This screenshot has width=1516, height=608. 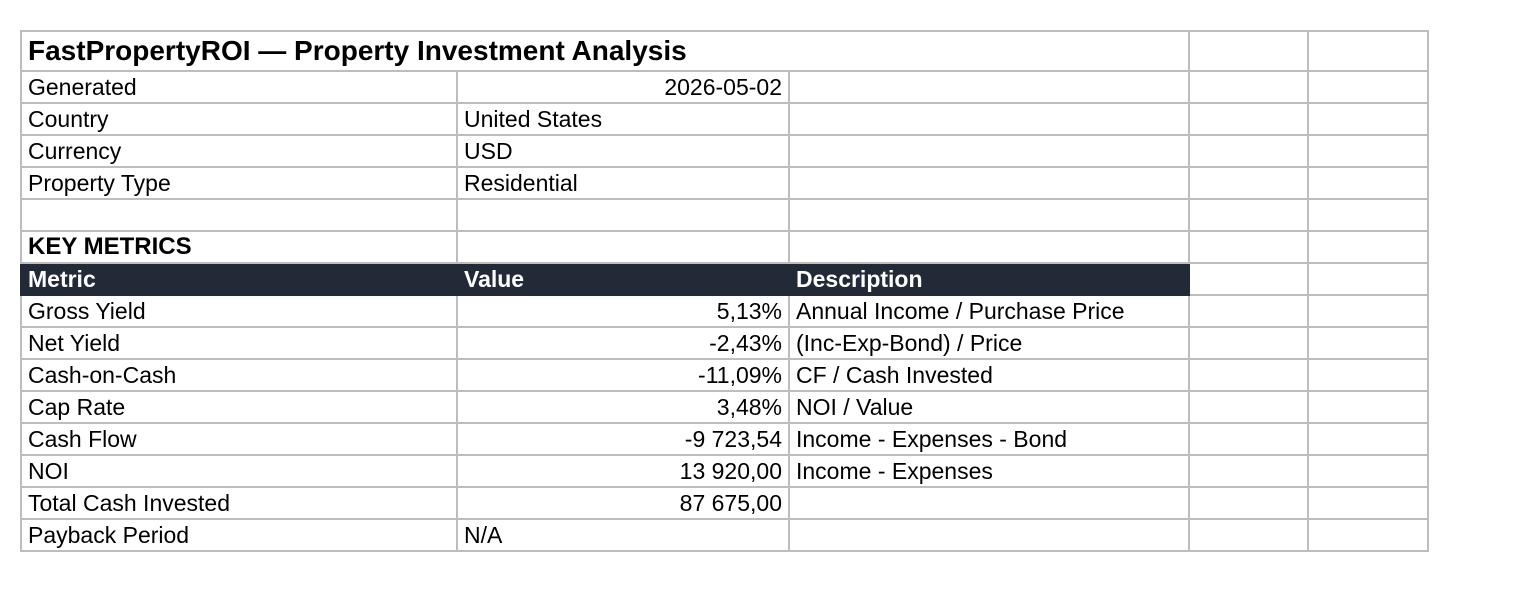 I want to click on metric-value: 5,13%, so click(x=623, y=311).